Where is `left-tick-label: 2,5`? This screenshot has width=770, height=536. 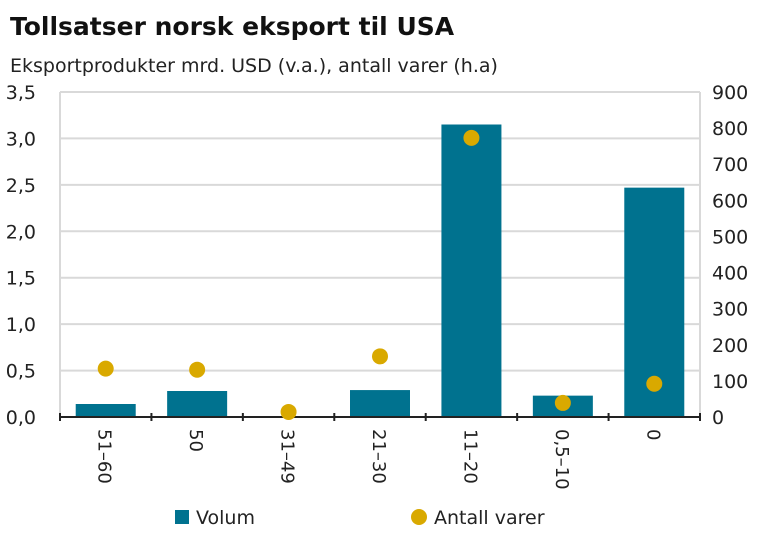 left-tick-label: 2,5 is located at coordinates (21, 186).